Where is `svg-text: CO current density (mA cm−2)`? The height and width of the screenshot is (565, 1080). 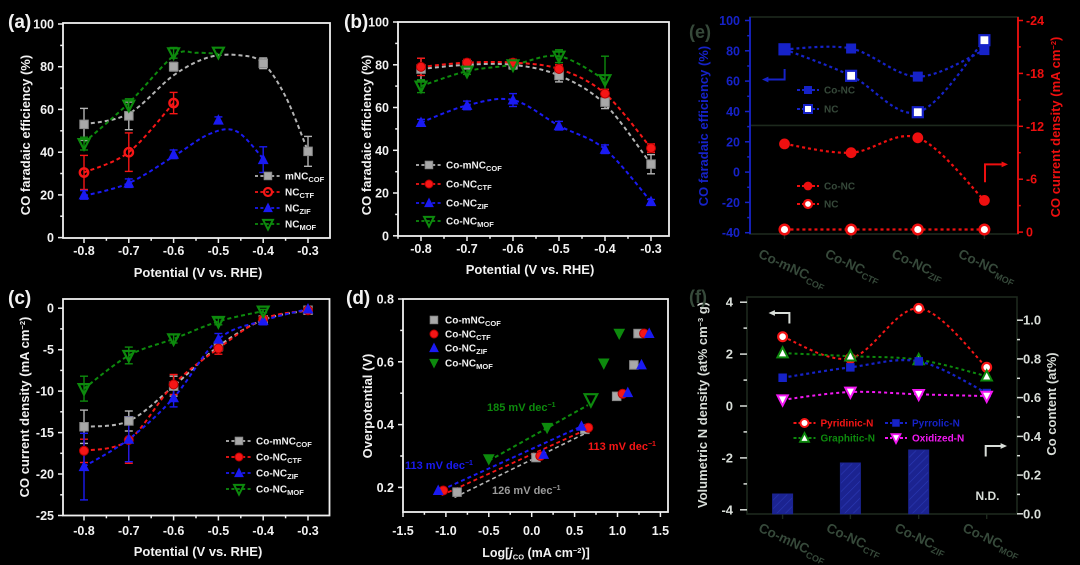
svg-text: CO current density (mA cm−2) is located at coordinates (1055, 127).